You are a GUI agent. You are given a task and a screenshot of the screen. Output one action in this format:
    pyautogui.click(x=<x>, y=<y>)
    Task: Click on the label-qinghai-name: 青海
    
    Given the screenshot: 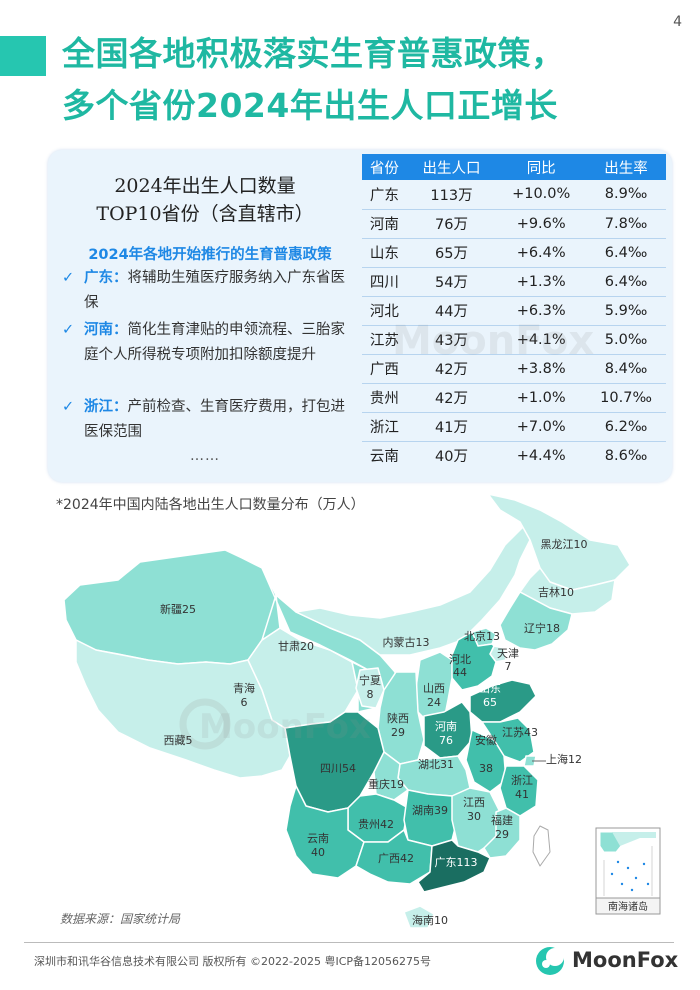 What is the action you would take?
    pyautogui.click(x=244, y=688)
    